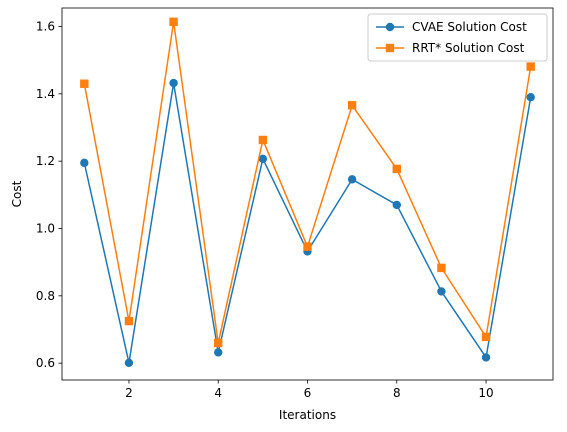 Image resolution: width=567 pixels, height=432 pixels. I want to click on y-tick-label: 1.6, so click(45, 27).